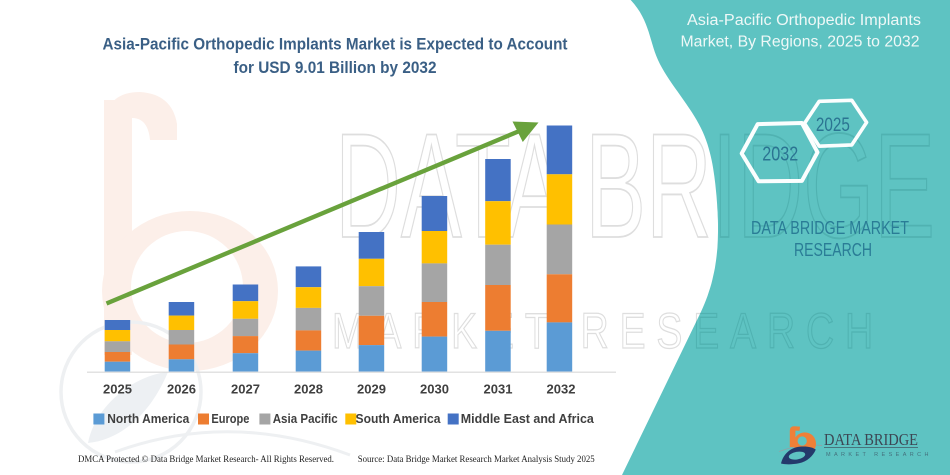 This screenshot has height=475, width=950. What do you see at coordinates (399, 418) in the screenshot?
I see `svg-text: South America` at bounding box center [399, 418].